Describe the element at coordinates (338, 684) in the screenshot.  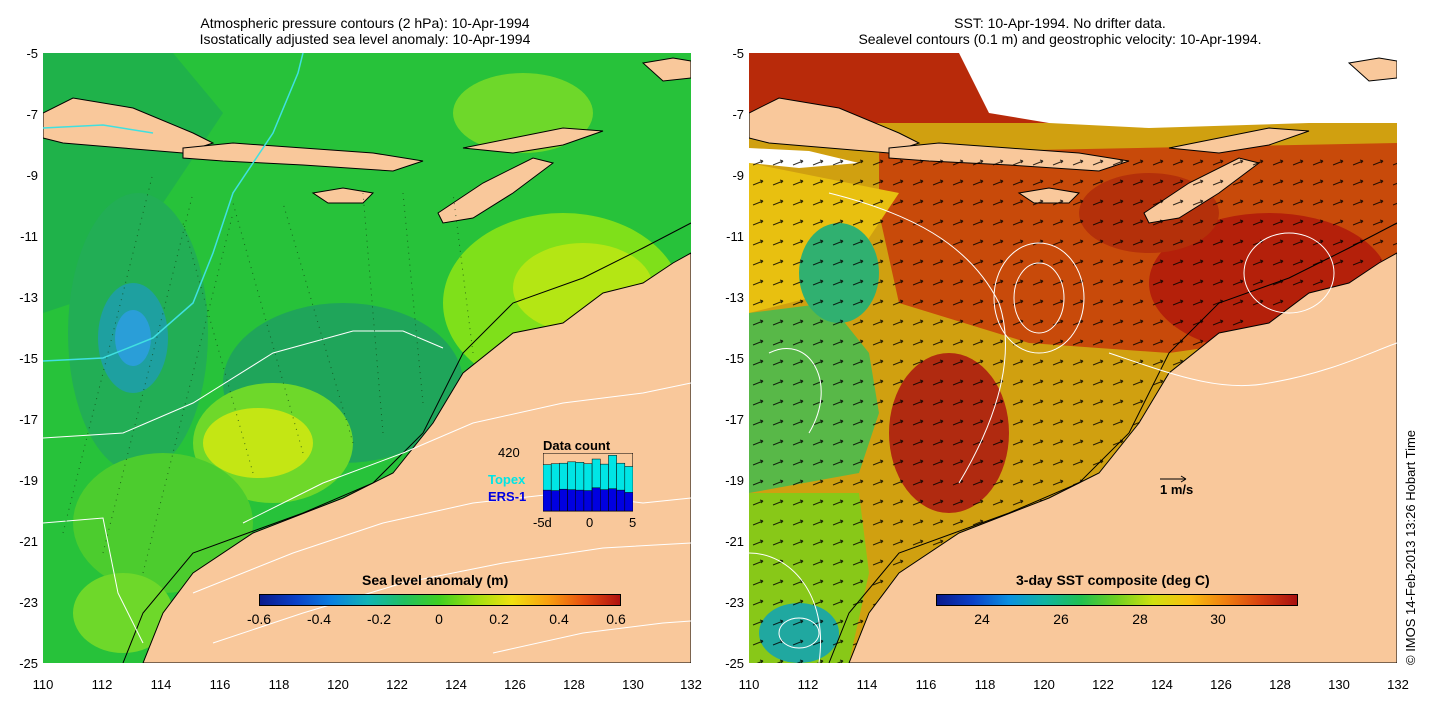
I see `left-x-tick: 120` at that location.